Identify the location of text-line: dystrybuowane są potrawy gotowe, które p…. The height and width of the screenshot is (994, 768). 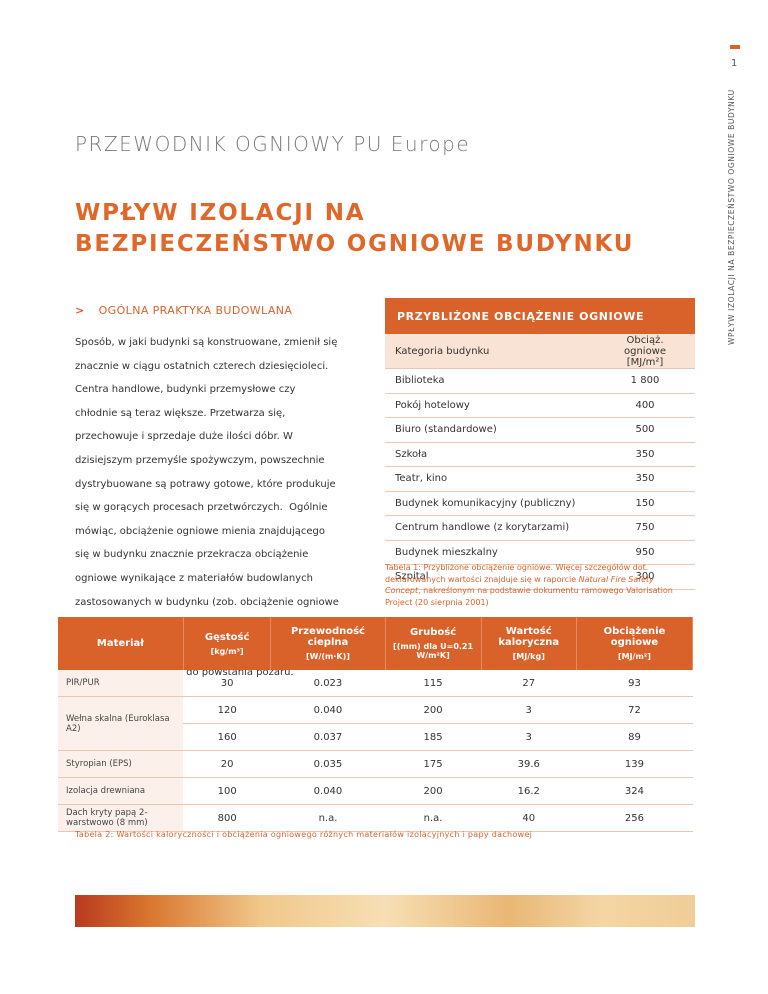
(207, 485).